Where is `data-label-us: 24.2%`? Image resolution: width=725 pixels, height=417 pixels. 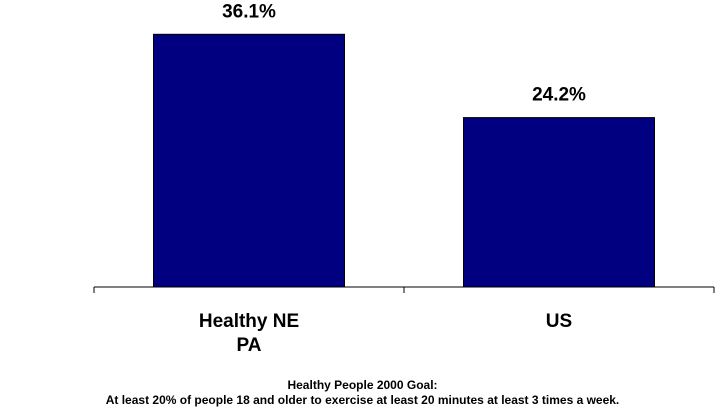 data-label-us: 24.2% is located at coordinates (559, 95).